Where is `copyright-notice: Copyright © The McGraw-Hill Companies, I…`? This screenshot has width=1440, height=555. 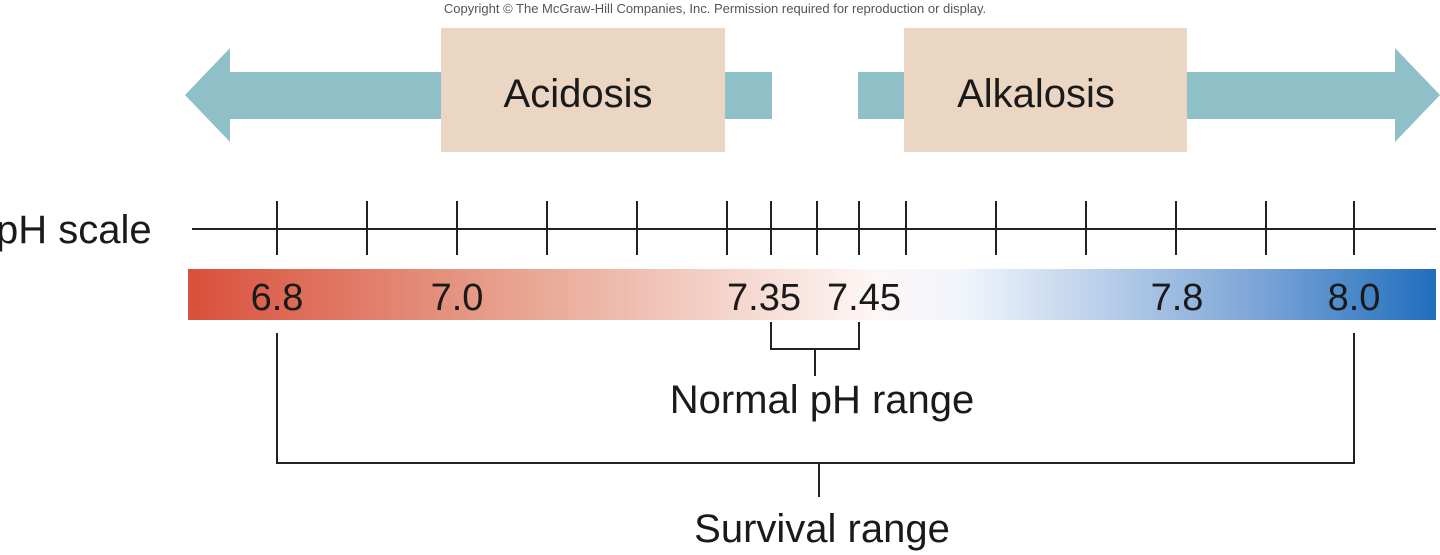 copyright-notice: Copyright © The McGraw-Hill Companies, I… is located at coordinates (715, 8).